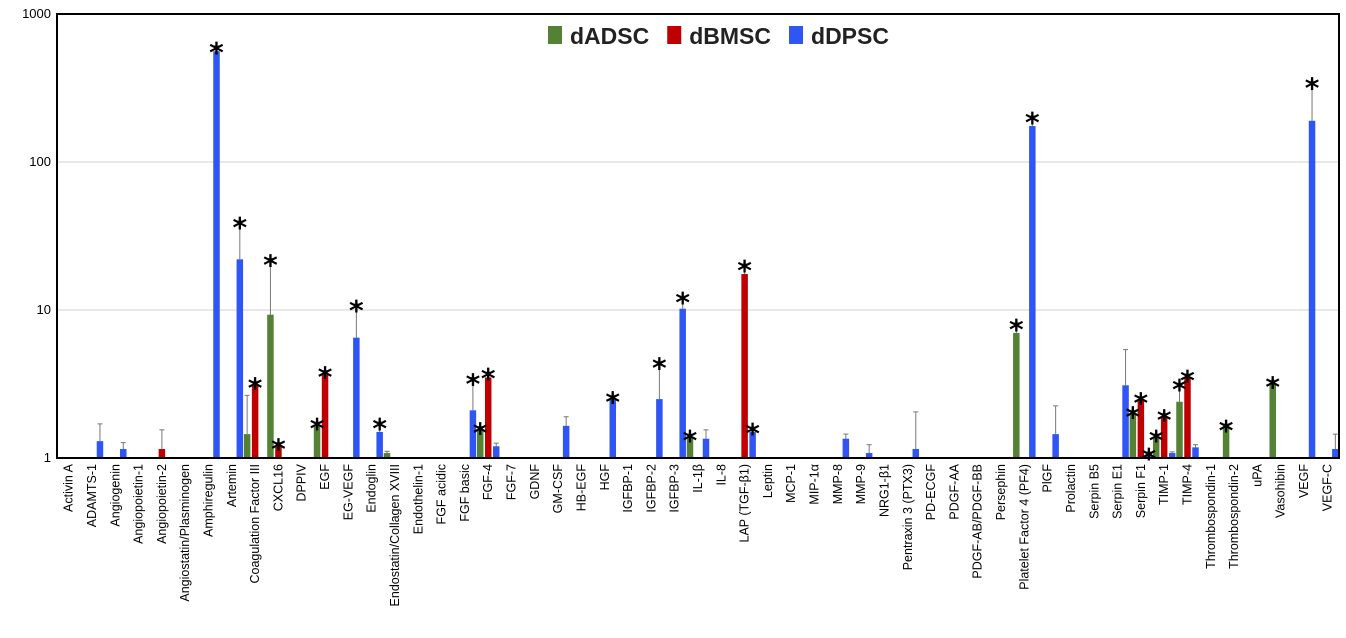 The image size is (1346, 638). What do you see at coordinates (395, 535) in the screenshot?
I see `x-category-label: Endostatin/Collagen XVIII` at bounding box center [395, 535].